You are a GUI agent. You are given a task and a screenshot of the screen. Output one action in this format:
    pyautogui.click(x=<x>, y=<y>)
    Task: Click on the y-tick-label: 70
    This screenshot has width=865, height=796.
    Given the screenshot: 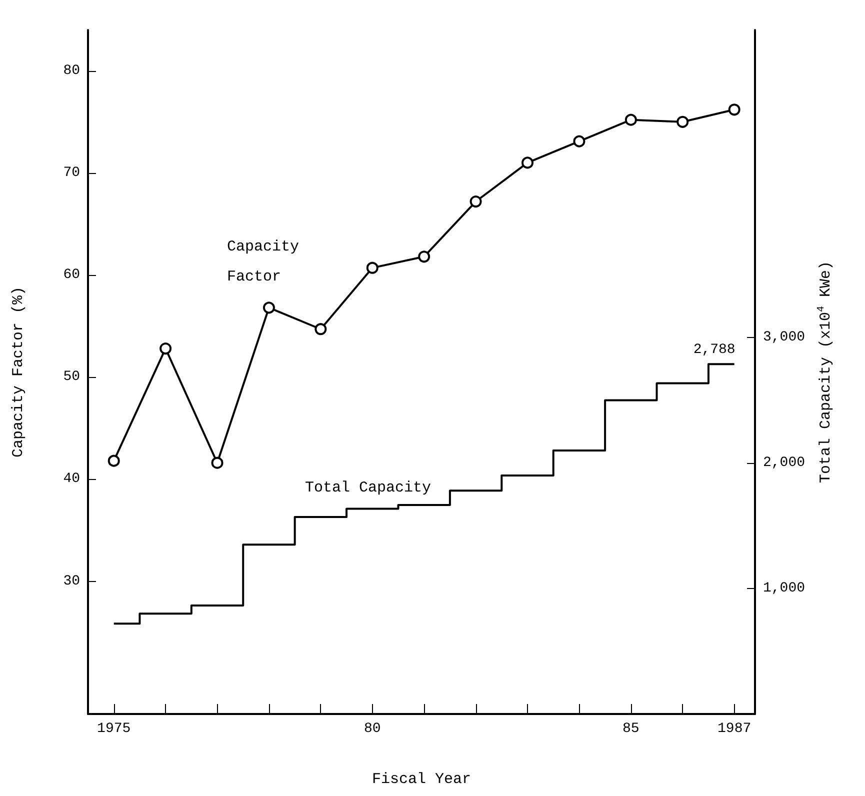 What is the action you would take?
    pyautogui.click(x=71, y=172)
    